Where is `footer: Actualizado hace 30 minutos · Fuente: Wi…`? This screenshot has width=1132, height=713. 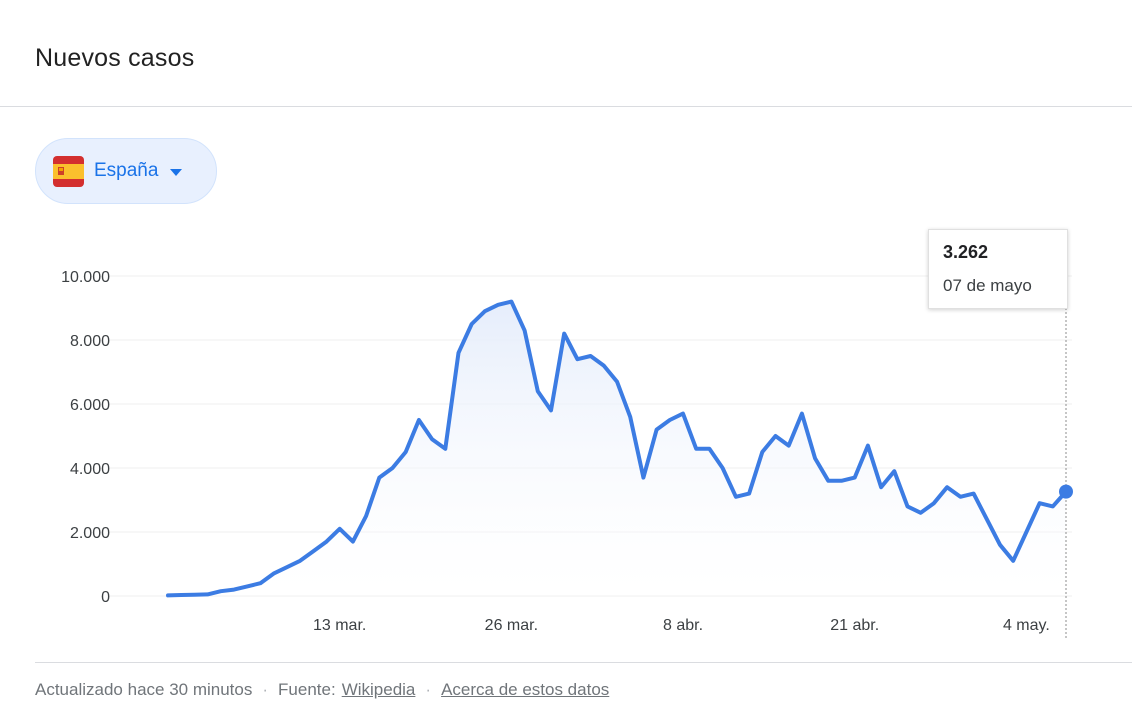
footer: Actualizado hace 30 minutos · Fuente: Wi… is located at coordinates (322, 690).